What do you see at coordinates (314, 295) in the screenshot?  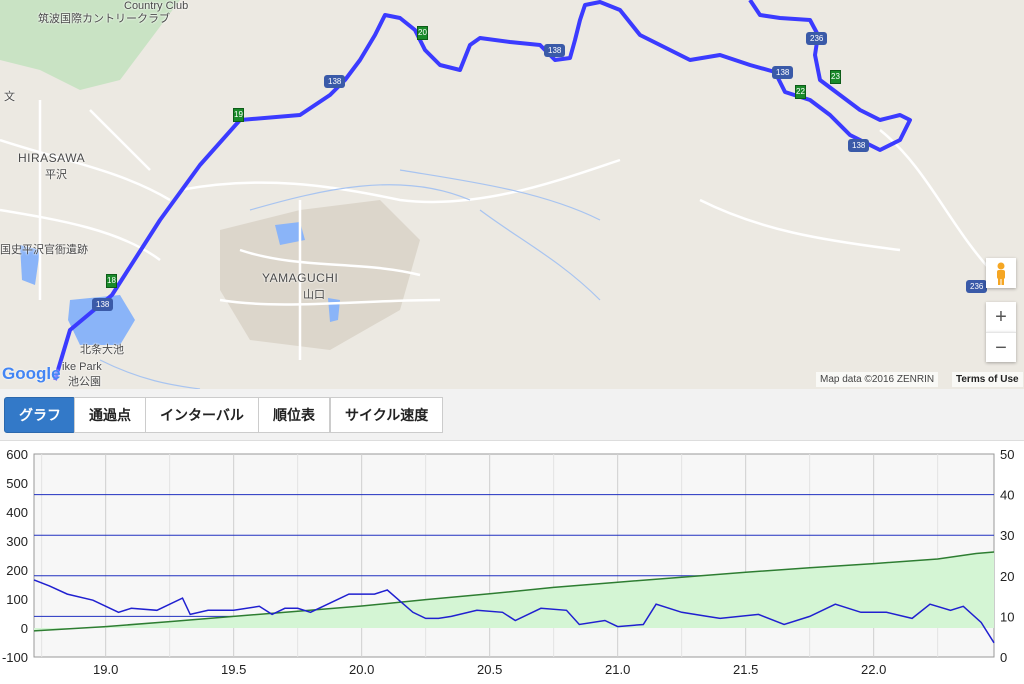 I see `map-label-yamaguchi-jp: 山口` at bounding box center [314, 295].